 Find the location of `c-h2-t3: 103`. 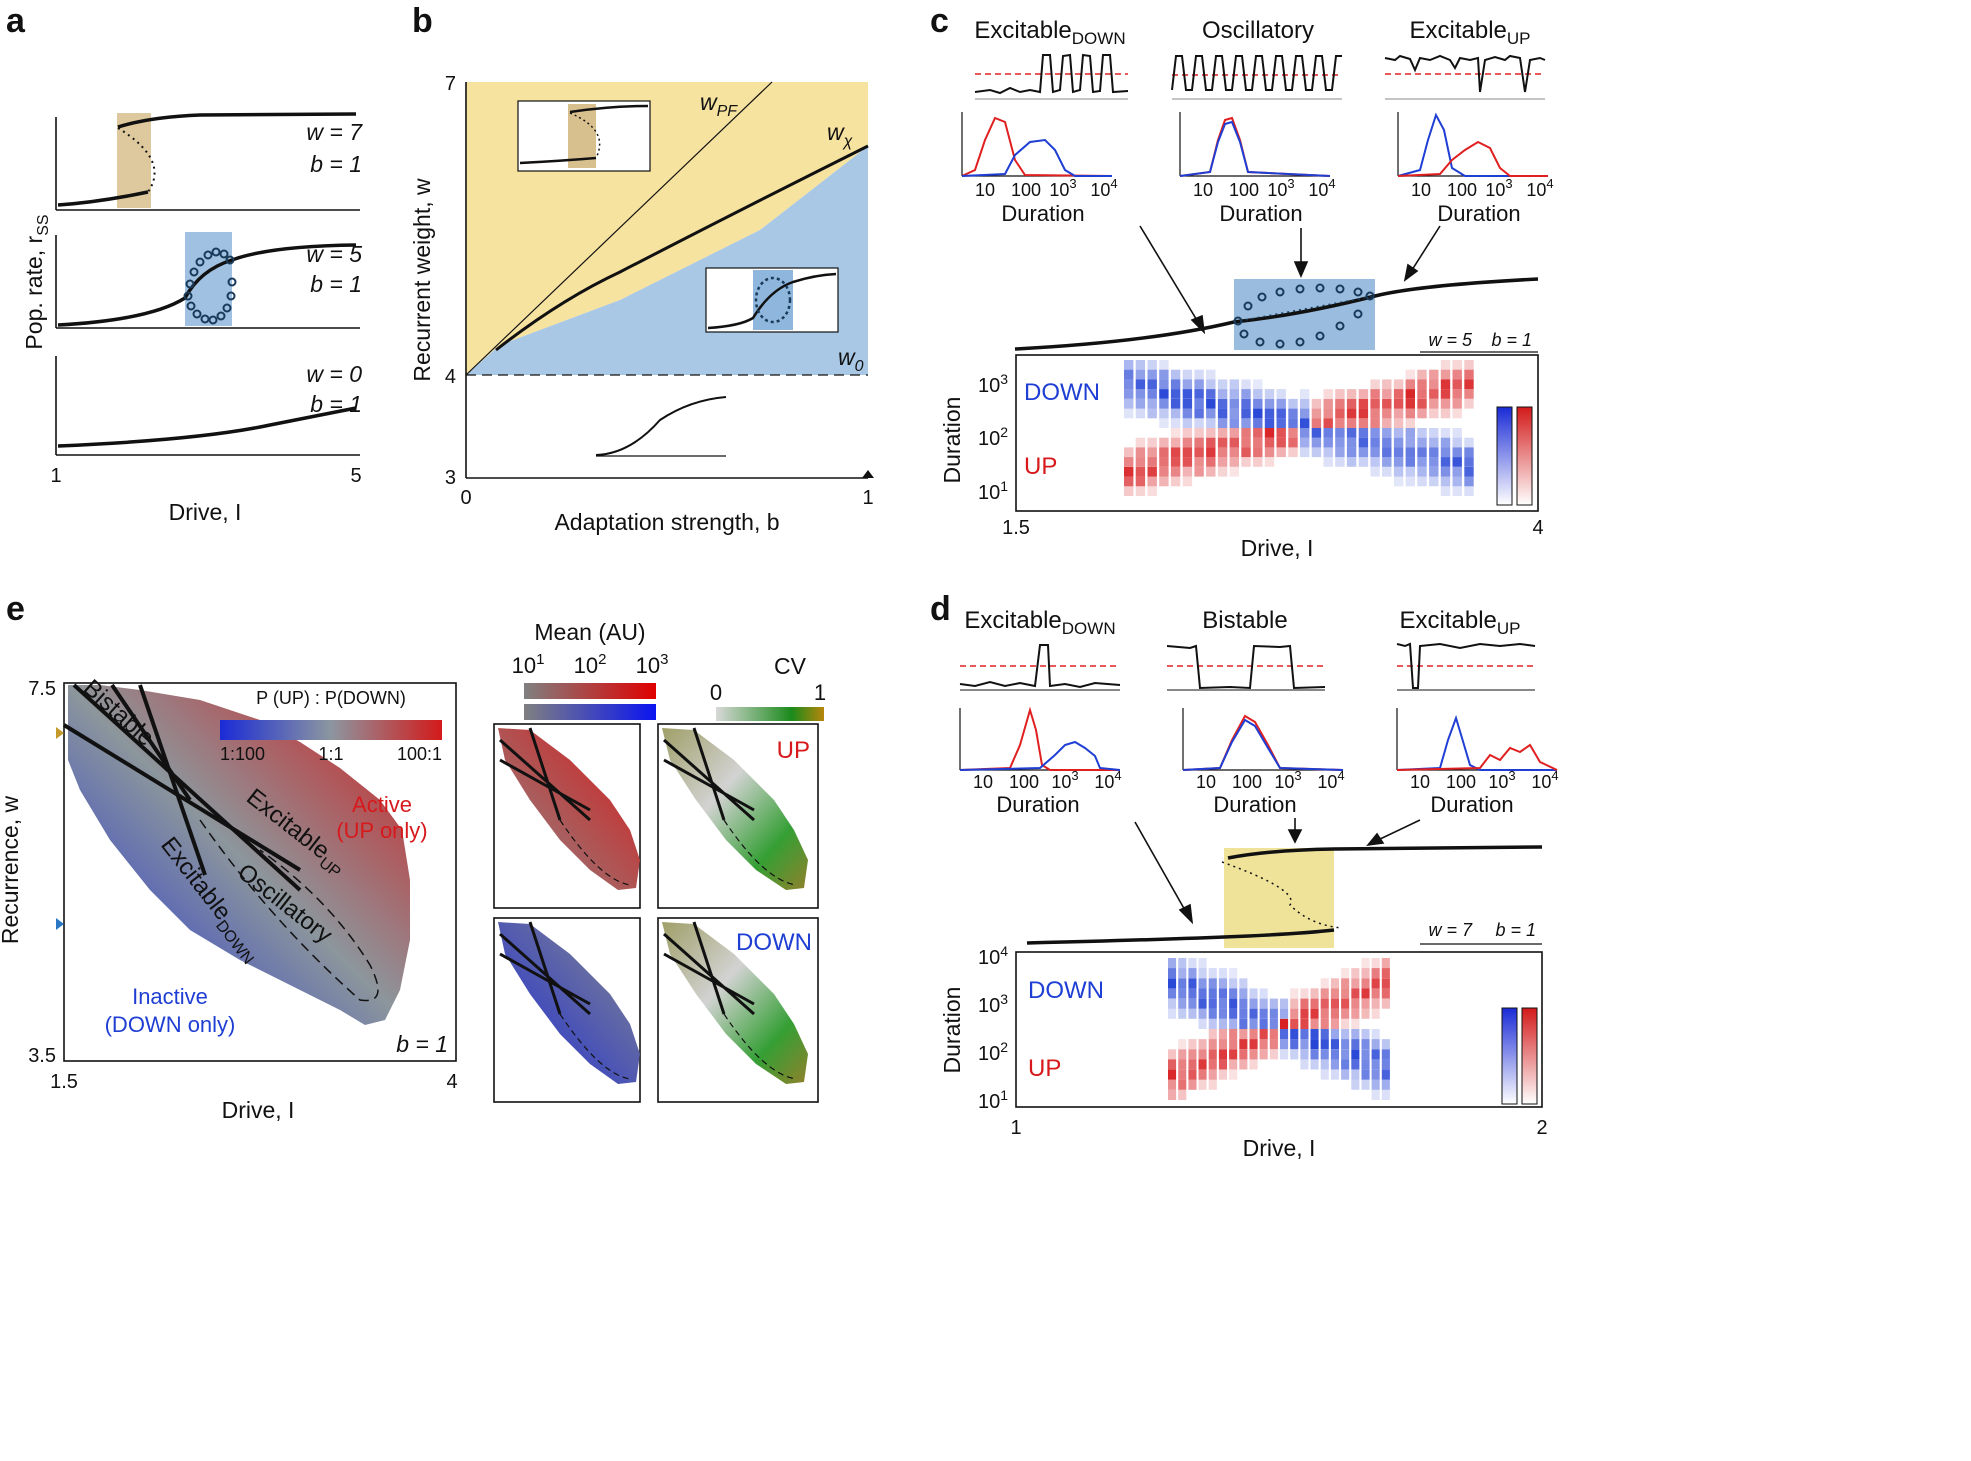

c-h2-t3: 103 is located at coordinates (1280, 188).